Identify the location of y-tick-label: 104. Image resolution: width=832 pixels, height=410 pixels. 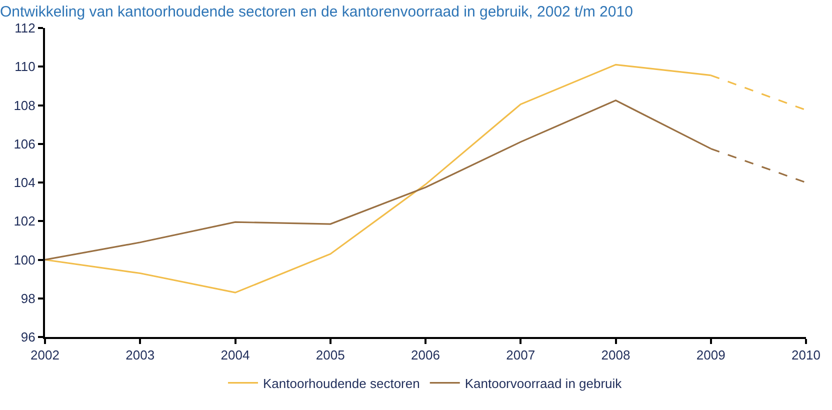
(25, 182).